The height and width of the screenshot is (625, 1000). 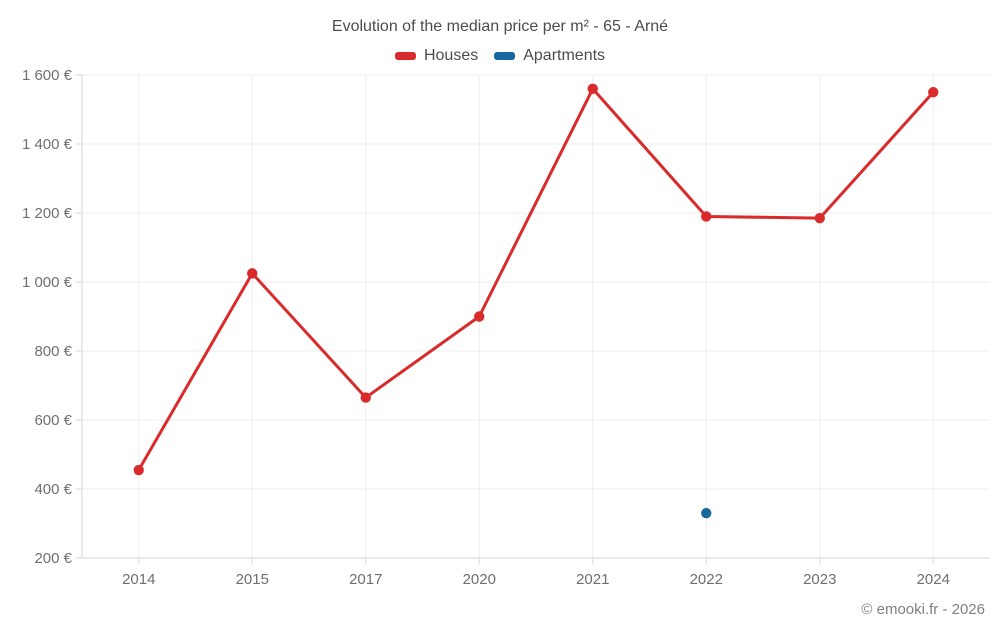 What do you see at coordinates (138, 579) in the screenshot?
I see `x-tick-label-2014: 2014` at bounding box center [138, 579].